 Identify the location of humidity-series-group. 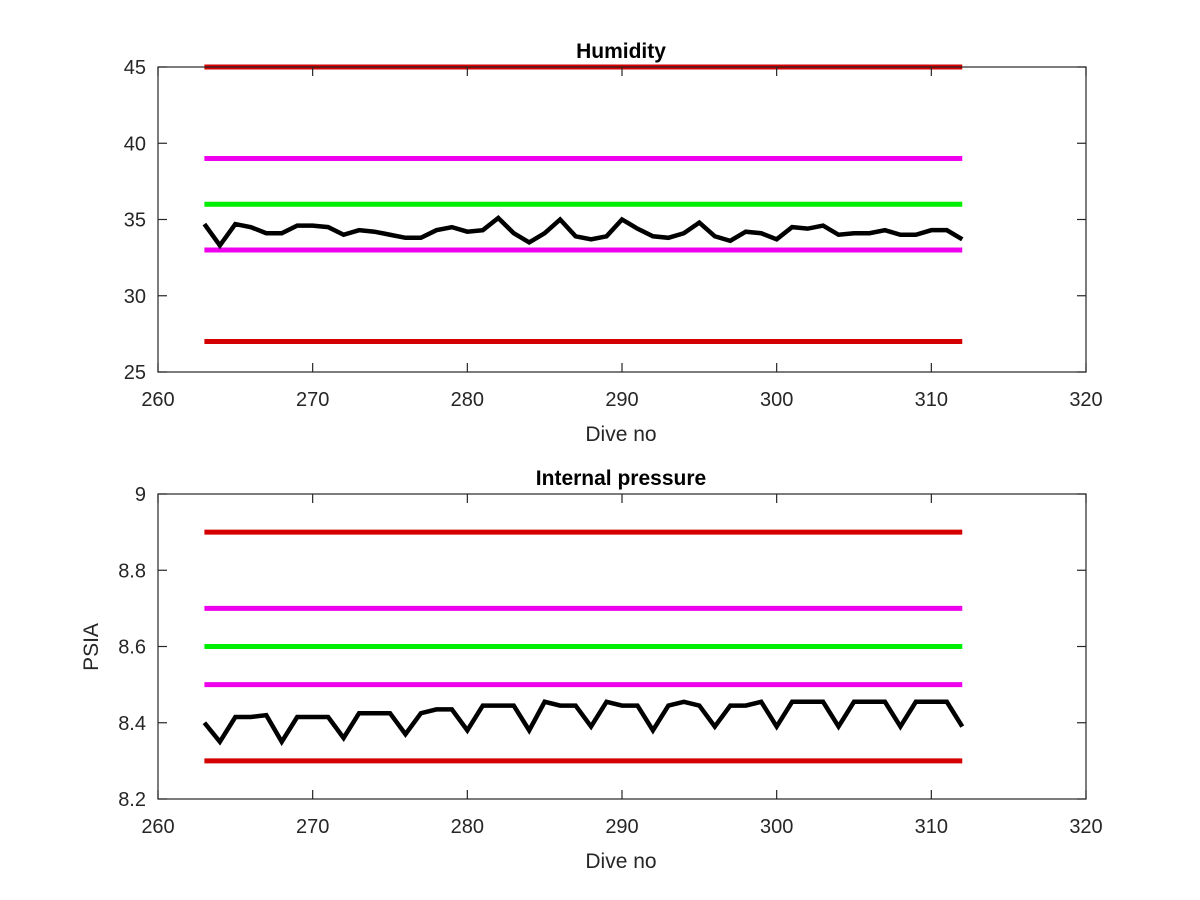
(583, 232).